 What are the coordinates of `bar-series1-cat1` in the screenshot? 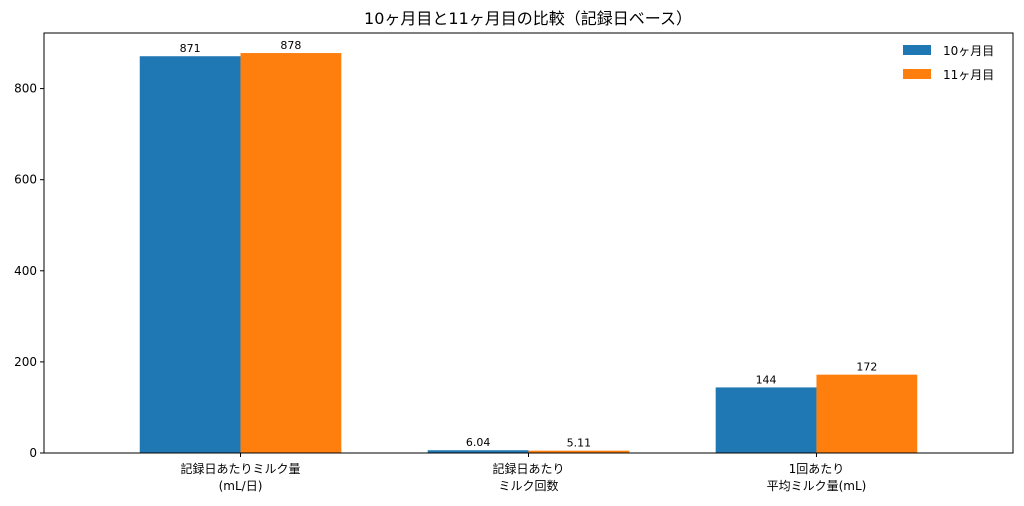 It's located at (190, 254).